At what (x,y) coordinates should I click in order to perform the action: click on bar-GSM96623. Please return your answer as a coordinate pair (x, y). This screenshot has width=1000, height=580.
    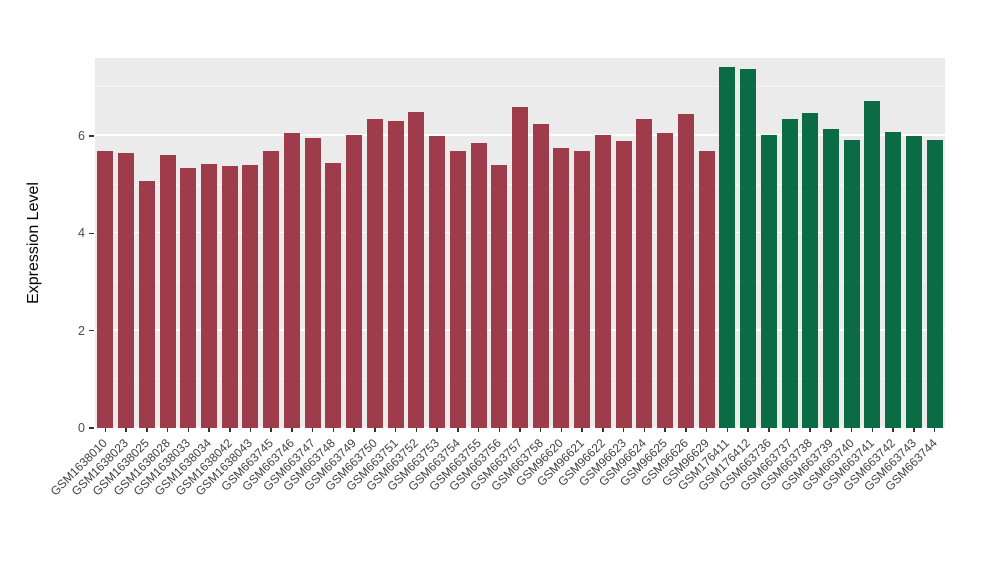
    Looking at the image, I should click on (623, 284).